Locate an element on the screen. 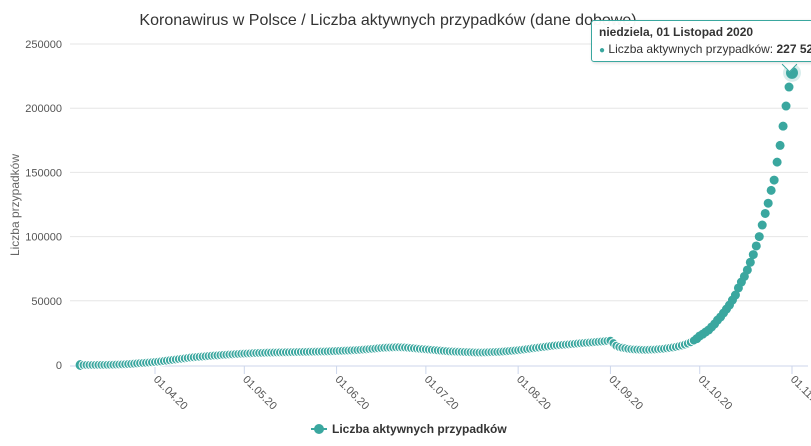 This screenshot has width=811, height=446. x-tick-label: 01.06.20 is located at coordinates (351, 393).